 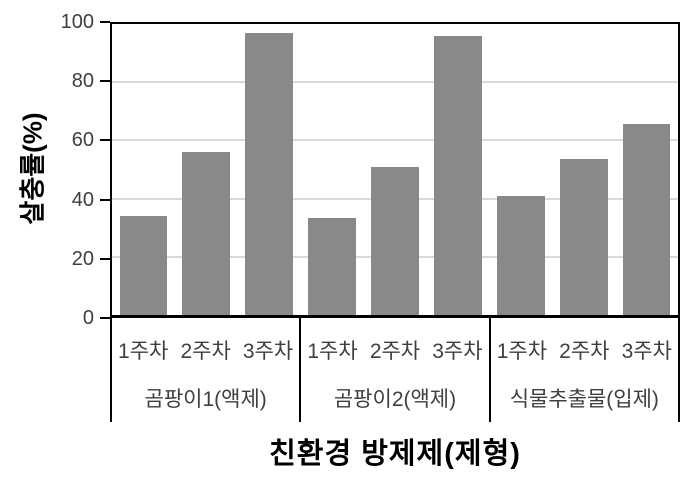 I want to click on y-tick-label: 60, so click(x=82, y=140).